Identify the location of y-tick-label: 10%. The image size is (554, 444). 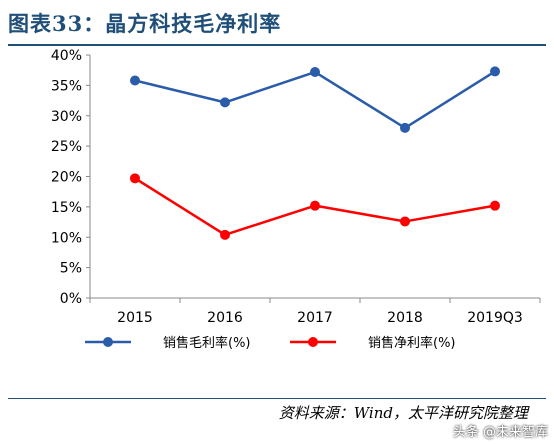
(66, 238).